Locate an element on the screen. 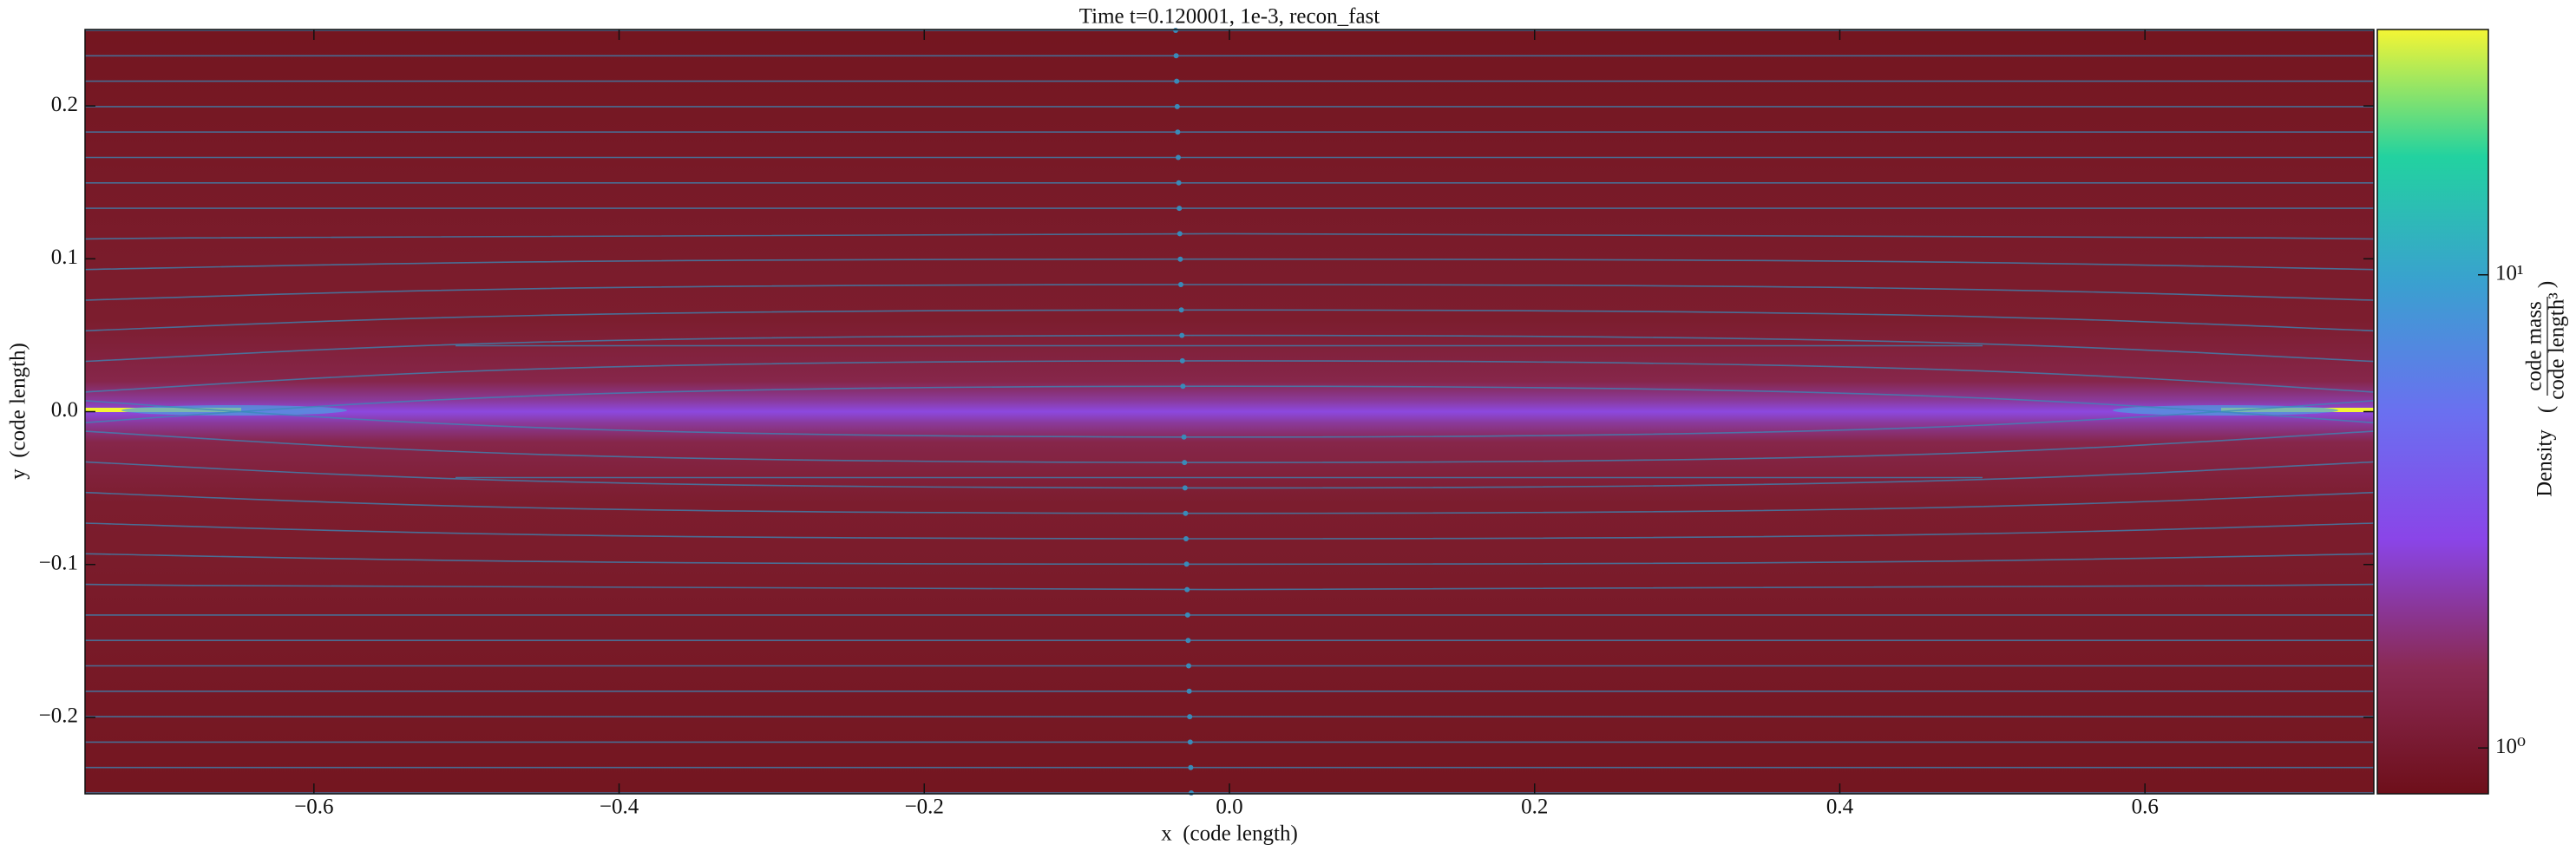  colorbar-tick-label: 10⁰ is located at coordinates (2510, 747).